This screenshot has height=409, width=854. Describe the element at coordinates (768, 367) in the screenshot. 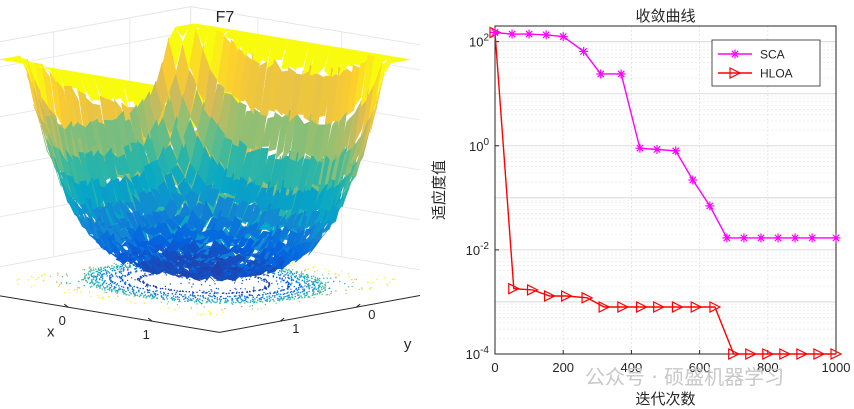

I see `x-tick-label: 800` at that location.